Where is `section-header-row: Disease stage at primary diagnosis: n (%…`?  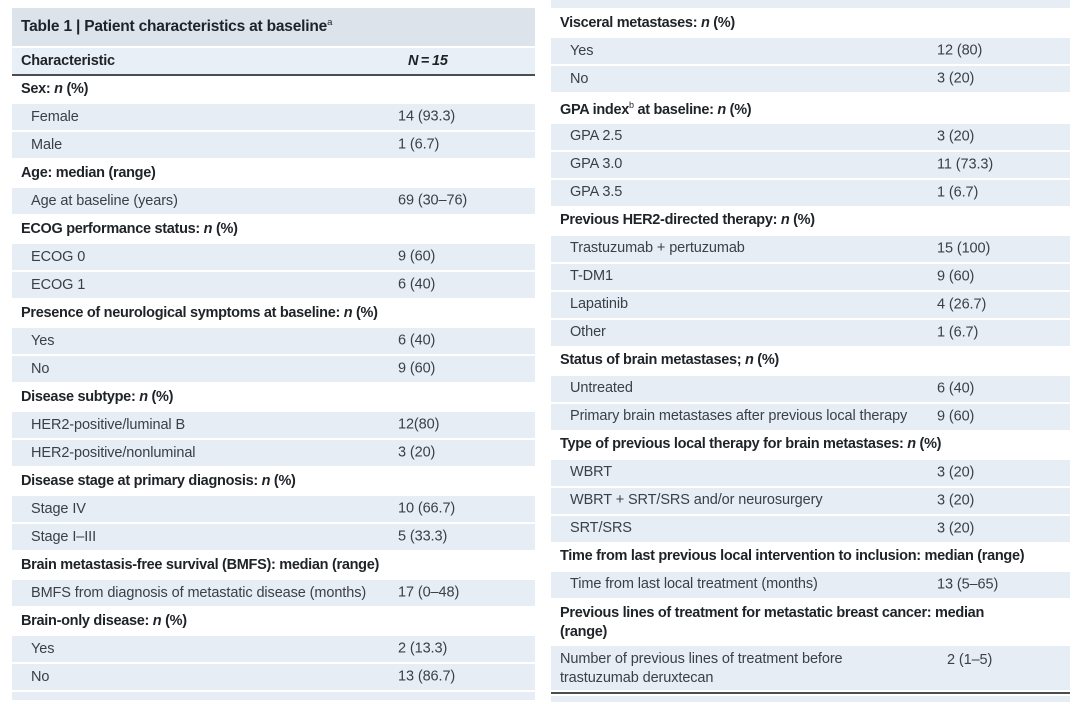 section-header-row: Disease stage at primary diagnosis: n (%… is located at coordinates (273, 481).